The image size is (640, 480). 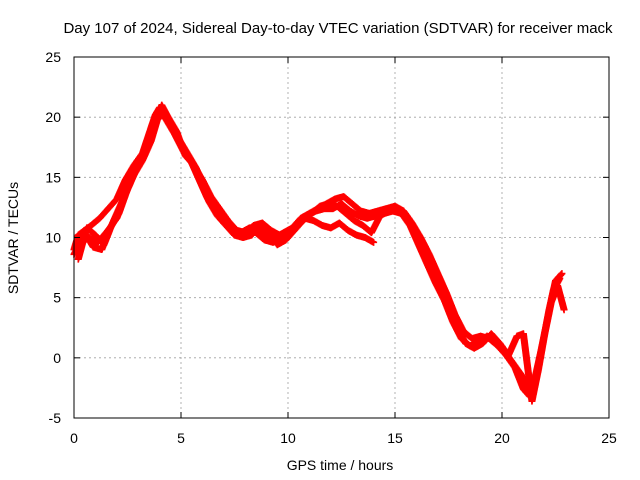 What do you see at coordinates (55, 418) in the screenshot?
I see `y-tick-label: -5` at bounding box center [55, 418].